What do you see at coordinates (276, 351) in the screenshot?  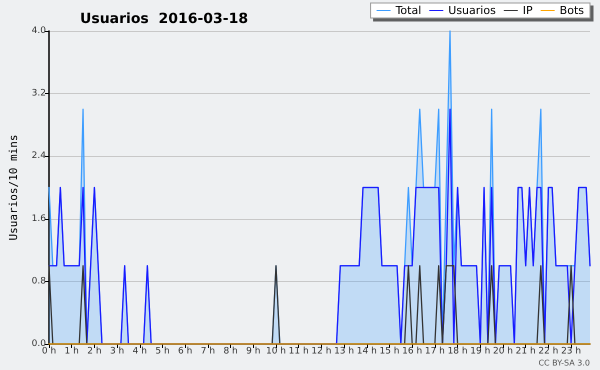 I see `x-tick-label: 10 h` at bounding box center [276, 351].